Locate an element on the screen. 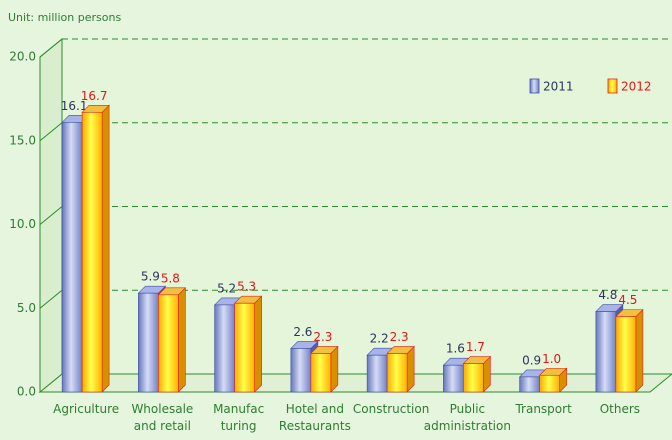  x-tick-label: Others is located at coordinates (620, 409).